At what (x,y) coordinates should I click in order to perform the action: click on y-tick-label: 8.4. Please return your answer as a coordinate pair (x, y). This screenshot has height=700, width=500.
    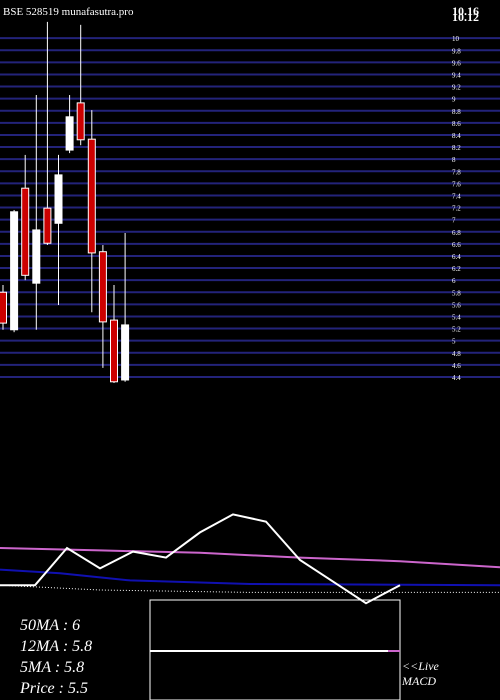
    Looking at the image, I should click on (456, 136).